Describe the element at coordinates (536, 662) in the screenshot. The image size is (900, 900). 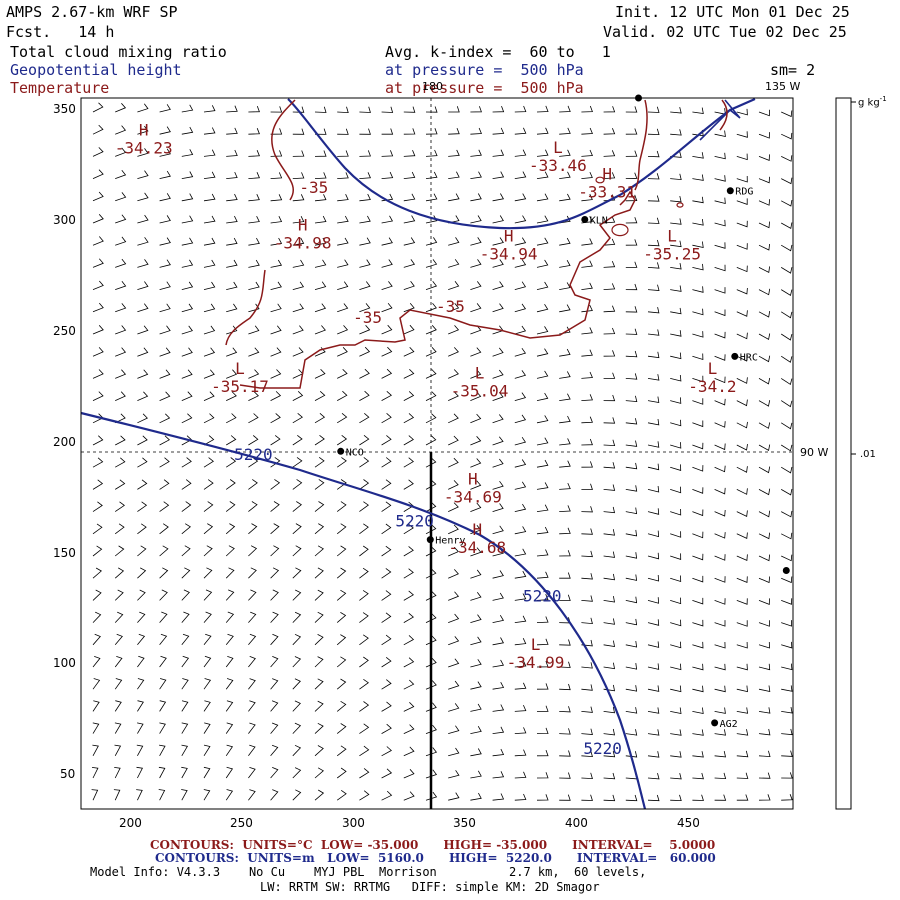
I see `extremum-value: -34.99` at that location.